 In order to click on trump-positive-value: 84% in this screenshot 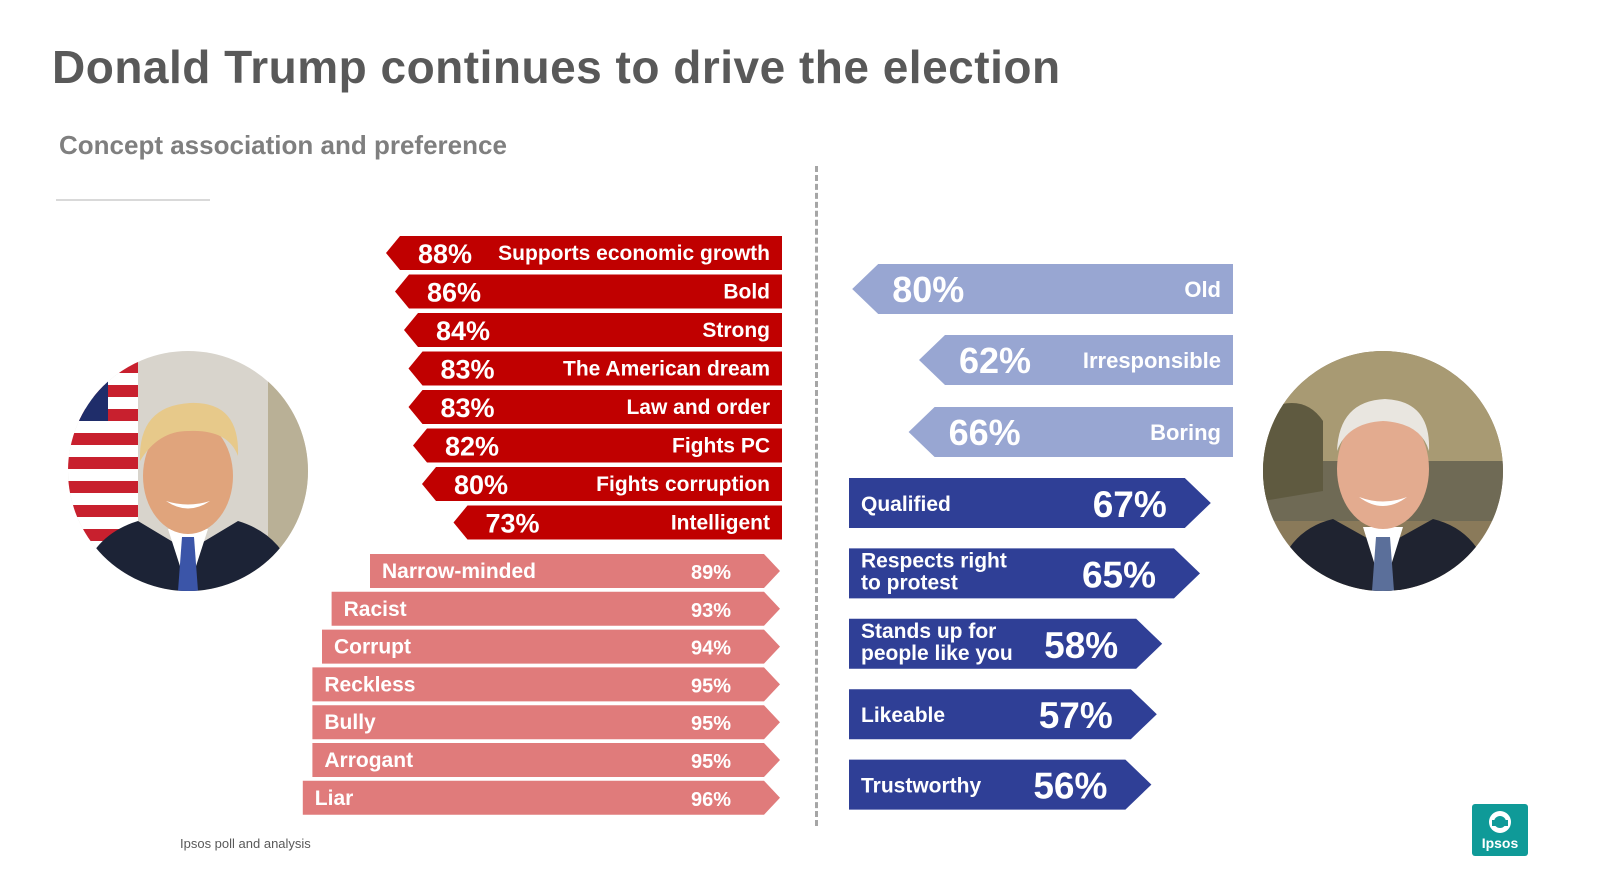, I will do `click(463, 331)`.